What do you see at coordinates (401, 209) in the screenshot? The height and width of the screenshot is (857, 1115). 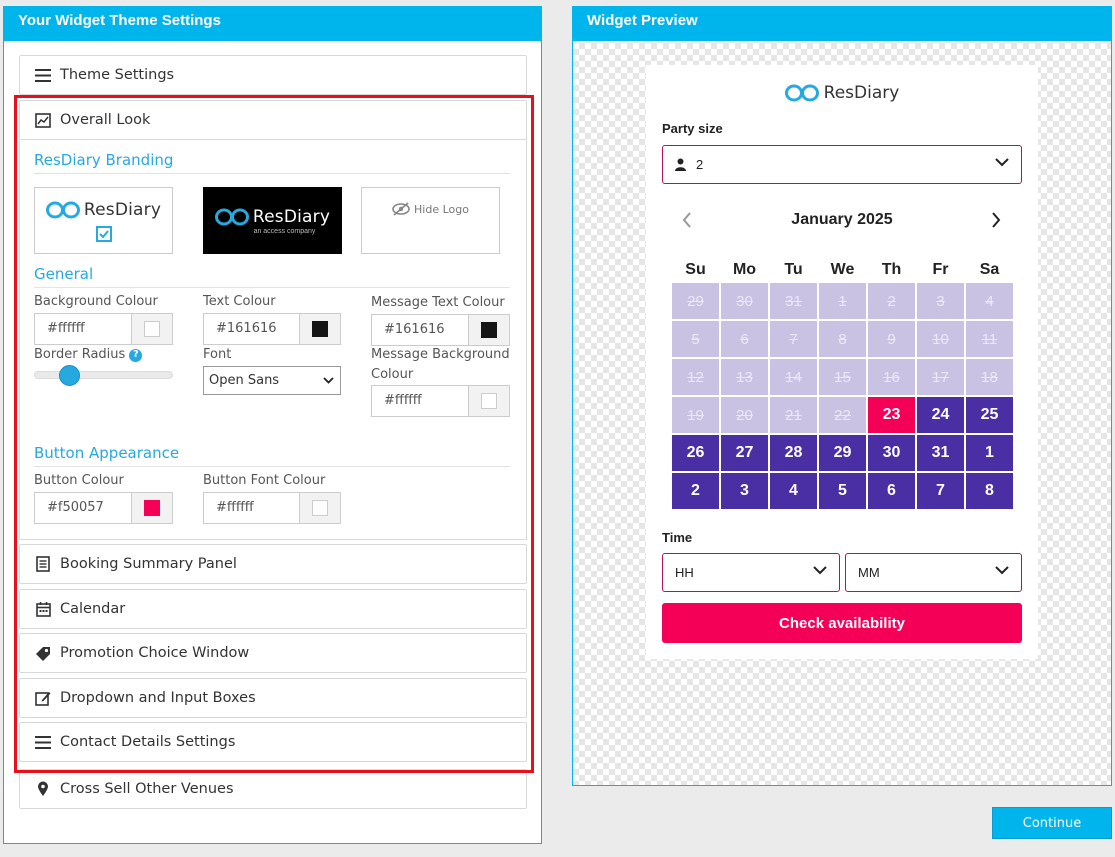 I see `eye-slash-icon` at bounding box center [401, 209].